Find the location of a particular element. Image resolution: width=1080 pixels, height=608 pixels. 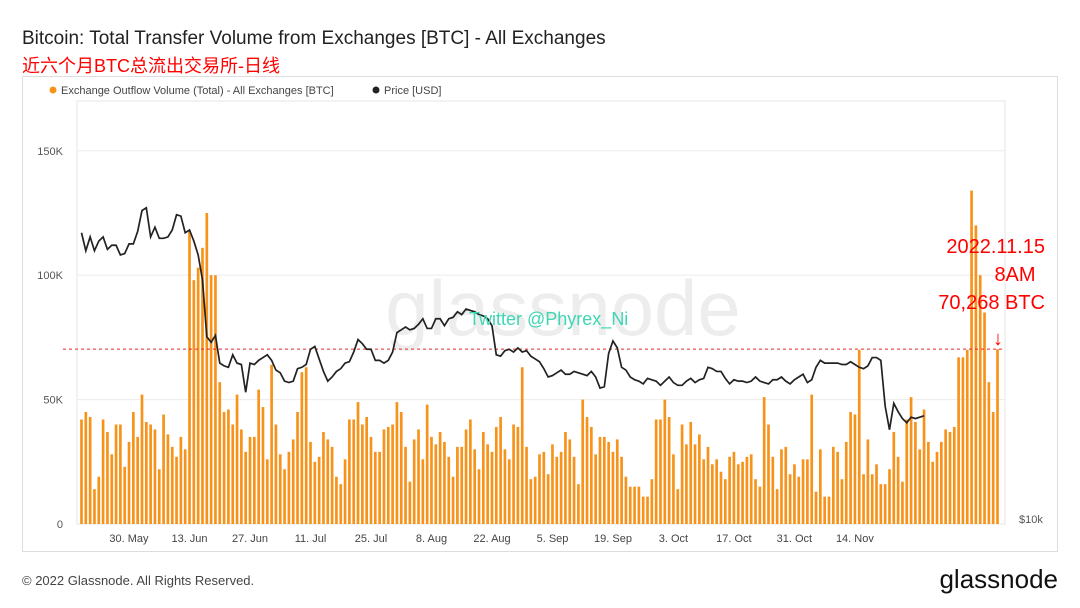

x-tick-label: 3. Oct is located at coordinates (673, 539).